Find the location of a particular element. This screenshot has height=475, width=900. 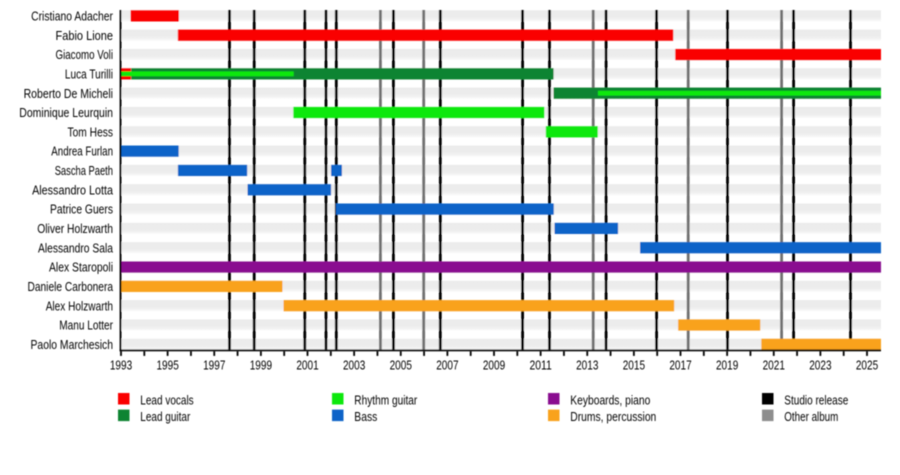

svg-text: 2019 is located at coordinates (727, 365).